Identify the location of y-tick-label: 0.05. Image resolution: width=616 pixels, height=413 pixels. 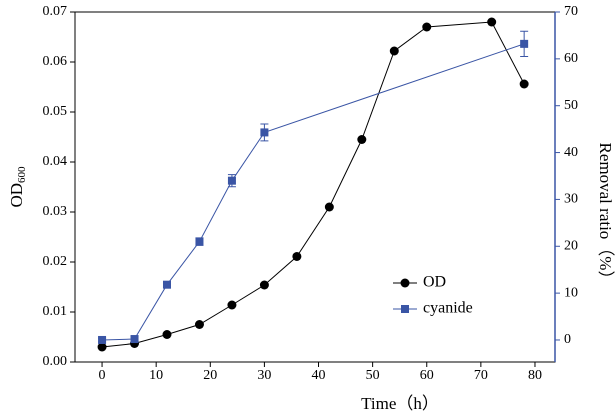
(55, 111).